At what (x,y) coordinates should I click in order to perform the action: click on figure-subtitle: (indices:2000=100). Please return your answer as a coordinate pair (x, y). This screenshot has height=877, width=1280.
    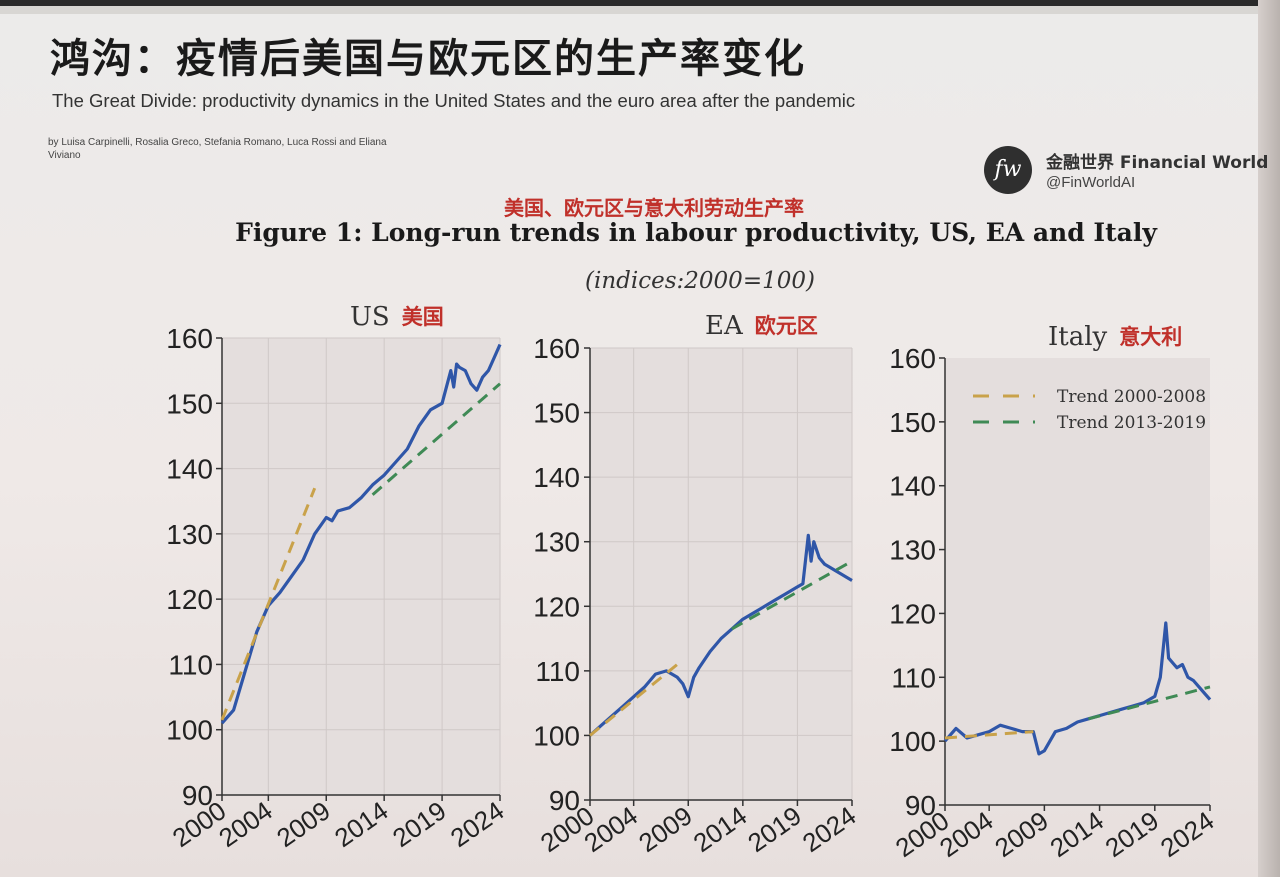
    Looking at the image, I should click on (700, 281).